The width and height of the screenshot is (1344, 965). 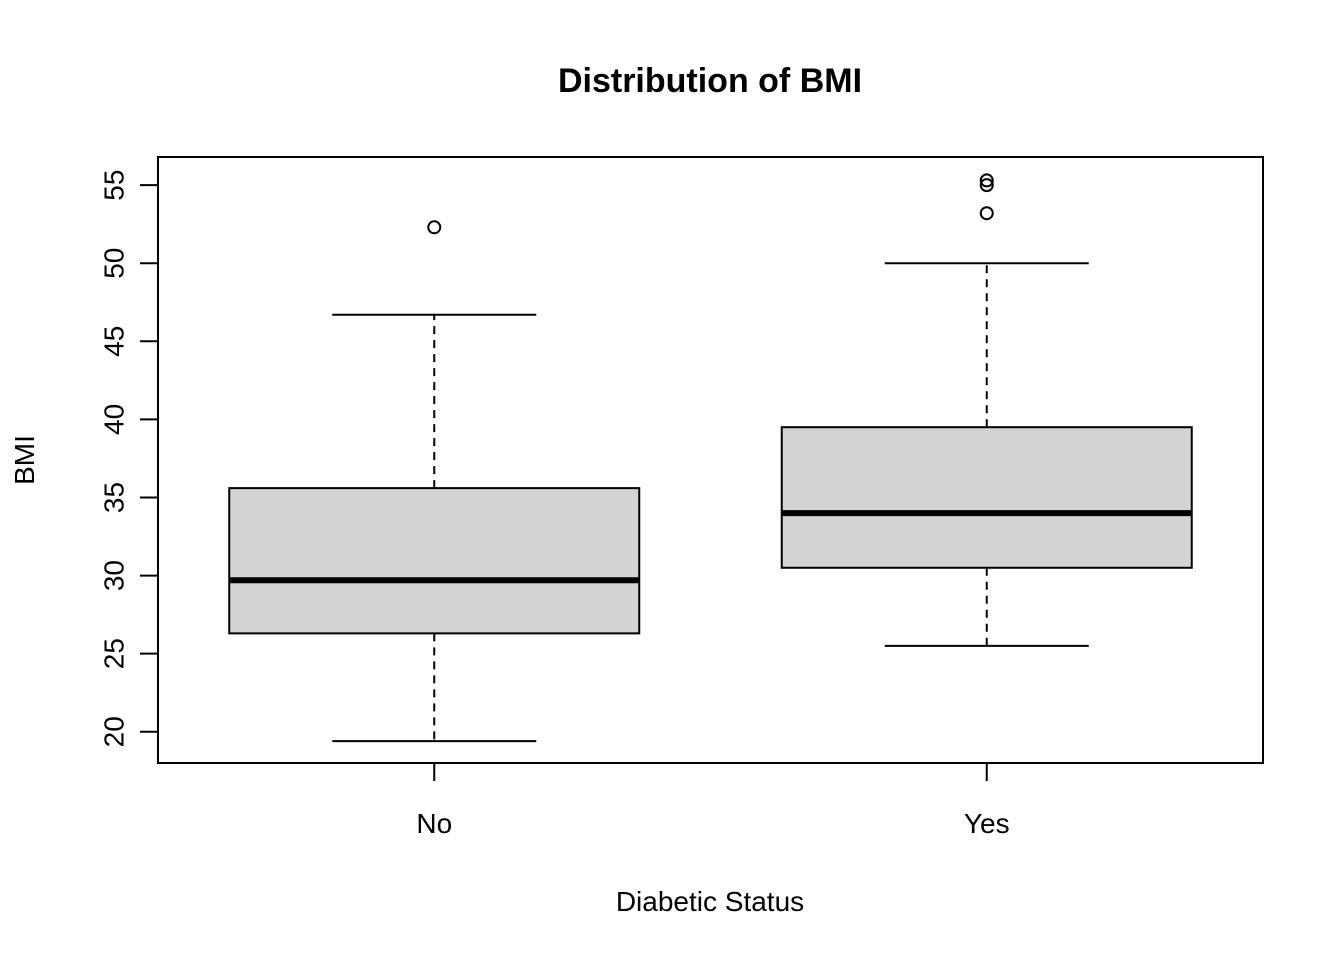 I want to click on x-tick-label-yes: Yes, so click(x=987, y=823).